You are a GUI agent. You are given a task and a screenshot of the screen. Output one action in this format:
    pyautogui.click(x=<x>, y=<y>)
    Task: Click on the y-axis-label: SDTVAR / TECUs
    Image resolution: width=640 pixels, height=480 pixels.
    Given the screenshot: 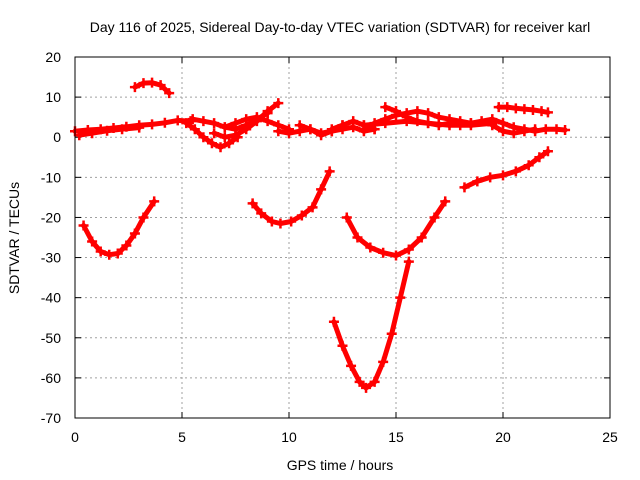 What is the action you would take?
    pyautogui.click(x=14, y=238)
    